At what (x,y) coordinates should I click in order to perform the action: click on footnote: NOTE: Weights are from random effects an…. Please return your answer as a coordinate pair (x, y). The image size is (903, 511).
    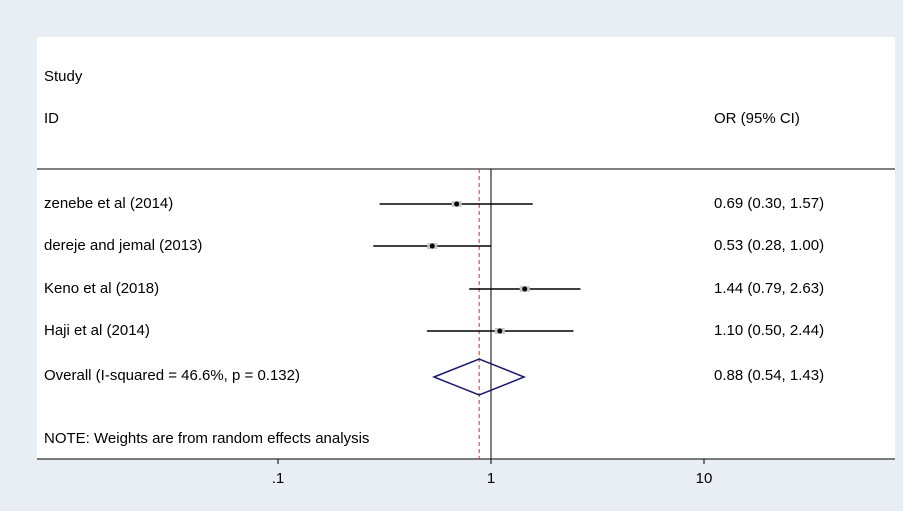
    Looking at the image, I should click on (207, 438).